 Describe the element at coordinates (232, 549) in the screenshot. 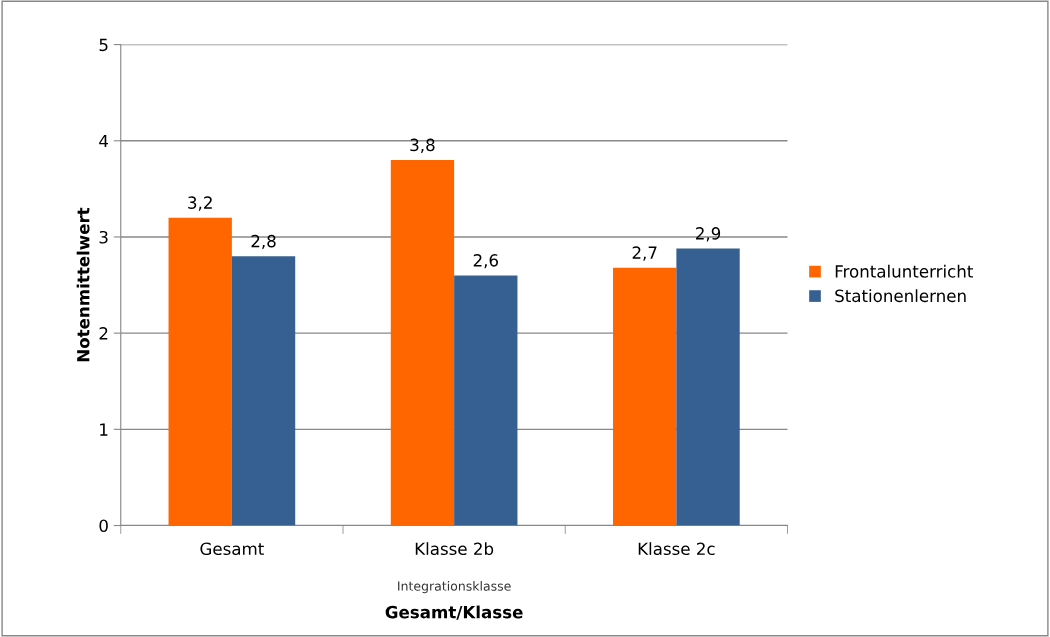

I see `x-tick-label: Gesamt` at that location.